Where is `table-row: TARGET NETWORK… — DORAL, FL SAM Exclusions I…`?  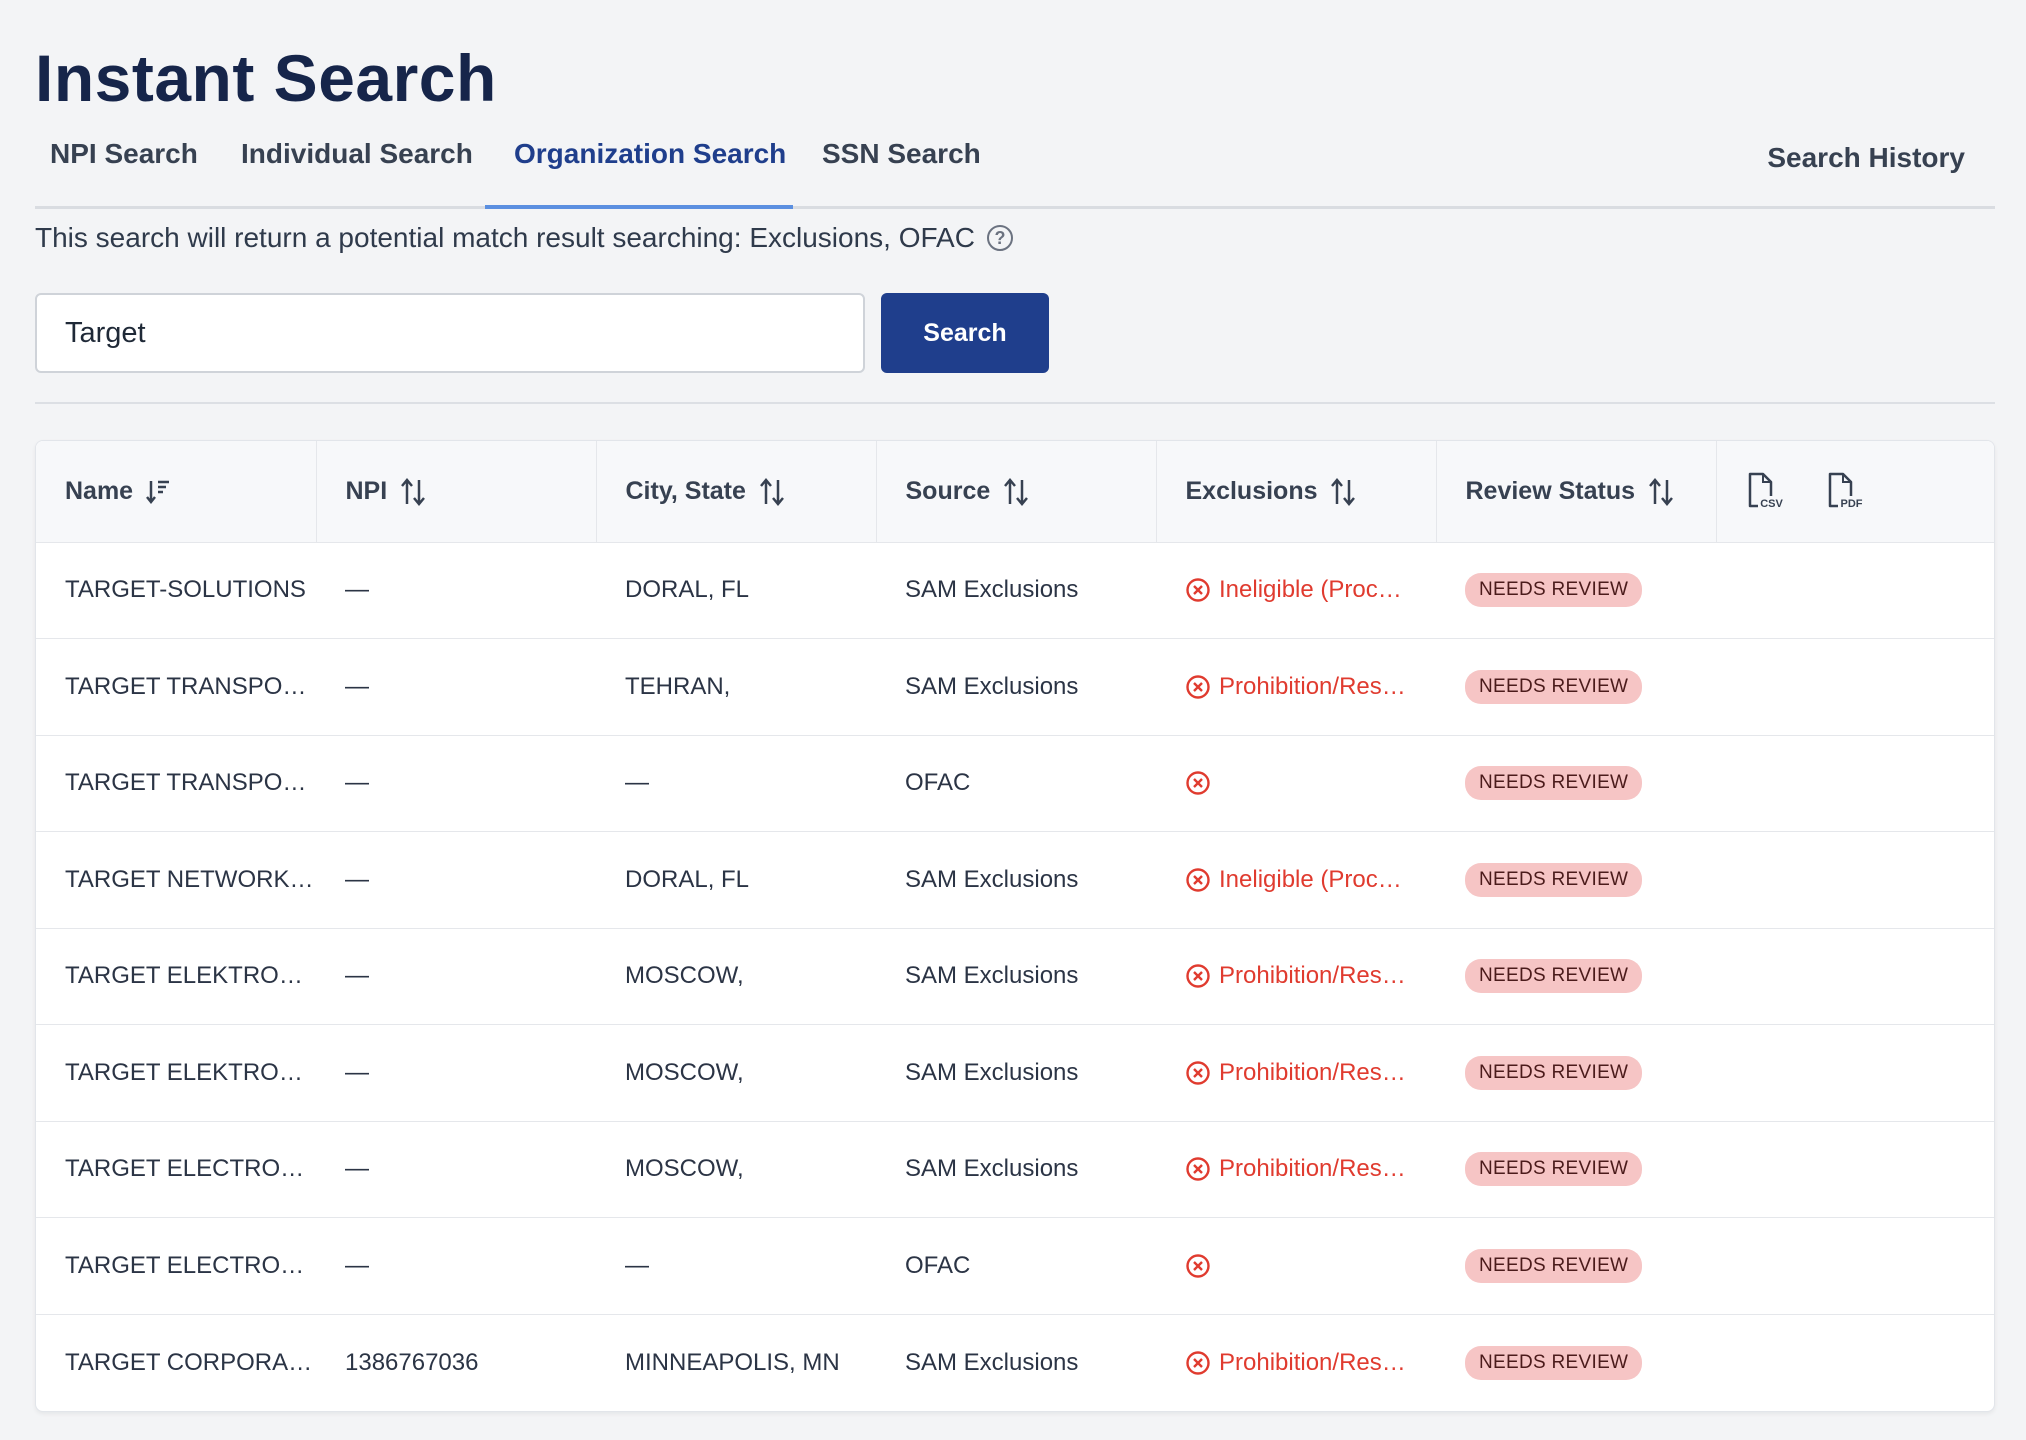 table-row: TARGET NETWORK… — DORAL, FL SAM Exclusions I… is located at coordinates (1015, 880).